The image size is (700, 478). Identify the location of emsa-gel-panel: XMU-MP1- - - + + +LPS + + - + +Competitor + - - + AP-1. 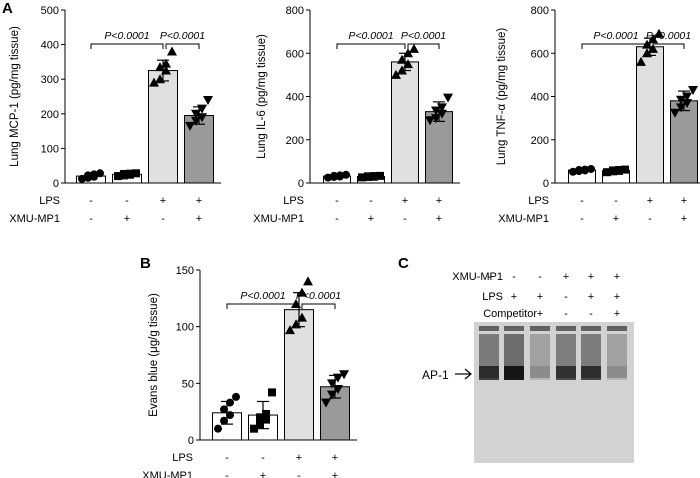
(528, 367).